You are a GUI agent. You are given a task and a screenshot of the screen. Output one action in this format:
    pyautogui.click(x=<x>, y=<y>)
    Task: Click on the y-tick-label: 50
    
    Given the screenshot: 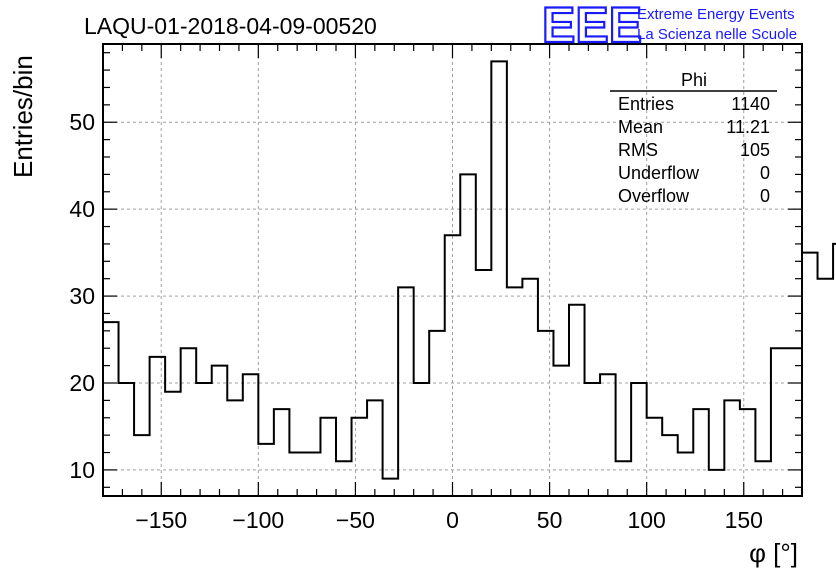 What is the action you would take?
    pyautogui.click(x=82, y=122)
    